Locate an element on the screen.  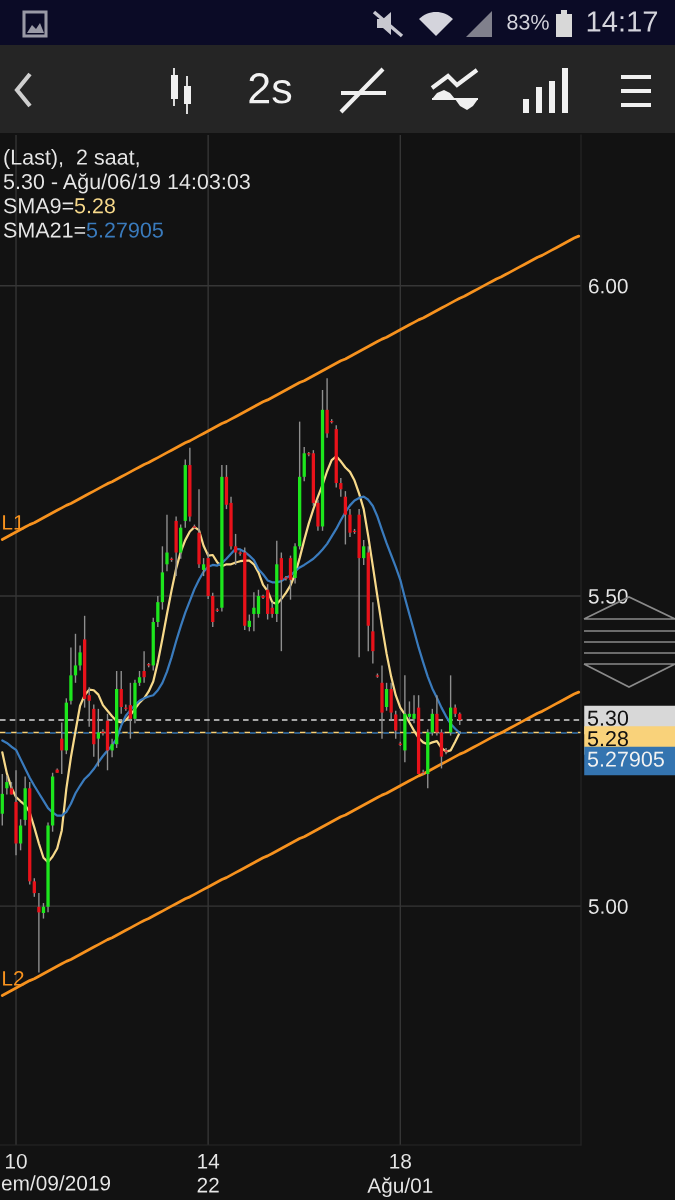
text: 14:17 is located at coordinates (622, 21).